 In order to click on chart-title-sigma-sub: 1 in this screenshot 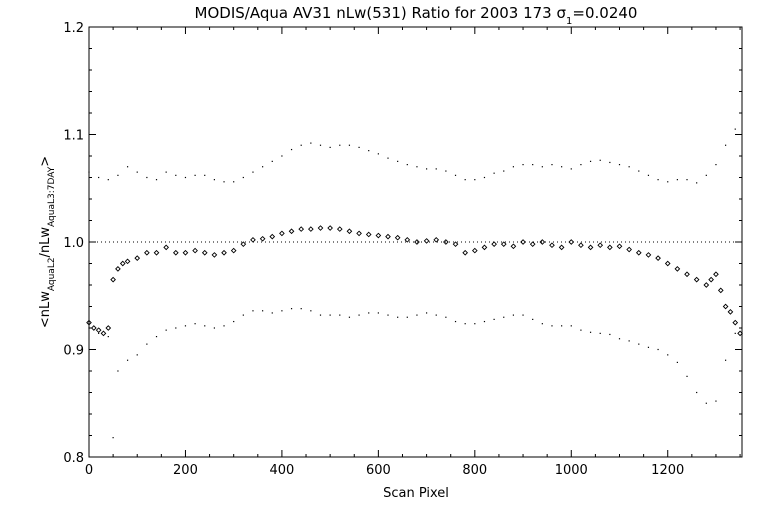, I will do `click(569, 21)`.